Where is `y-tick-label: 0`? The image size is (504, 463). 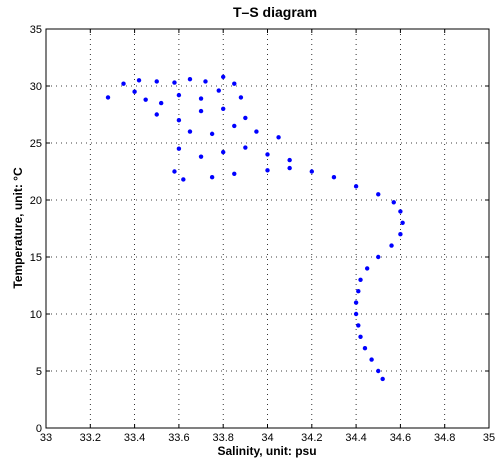 y-tick-label: 0 is located at coordinates (39, 429).